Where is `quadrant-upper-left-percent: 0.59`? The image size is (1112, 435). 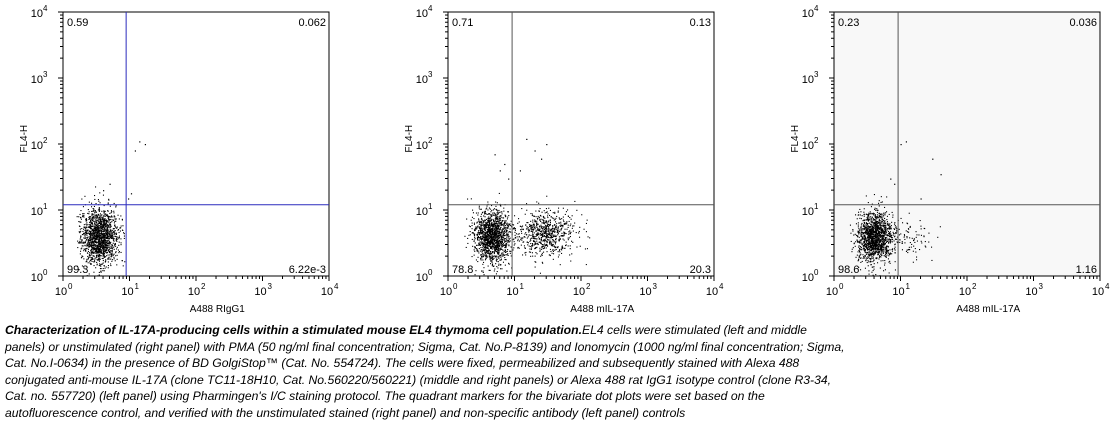
quadrant-upper-left-percent: 0.59 is located at coordinates (77, 23).